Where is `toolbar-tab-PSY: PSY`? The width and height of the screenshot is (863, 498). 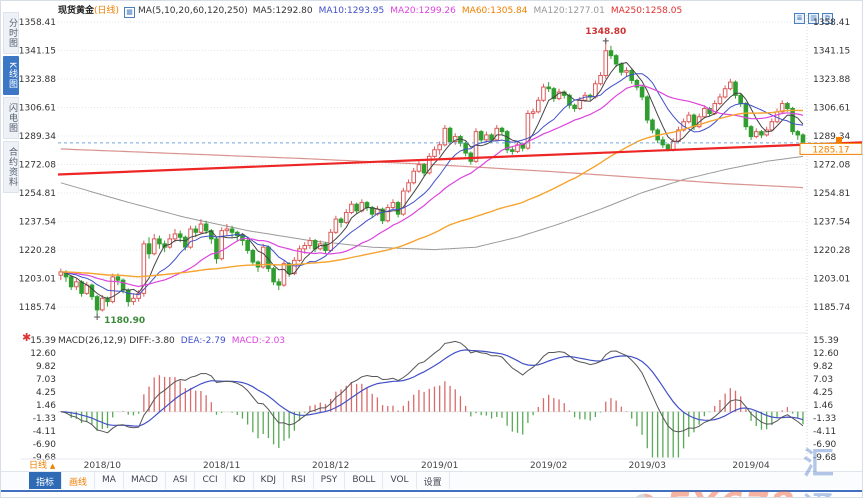 toolbar-tab-PSY: PSY is located at coordinates (330, 480).